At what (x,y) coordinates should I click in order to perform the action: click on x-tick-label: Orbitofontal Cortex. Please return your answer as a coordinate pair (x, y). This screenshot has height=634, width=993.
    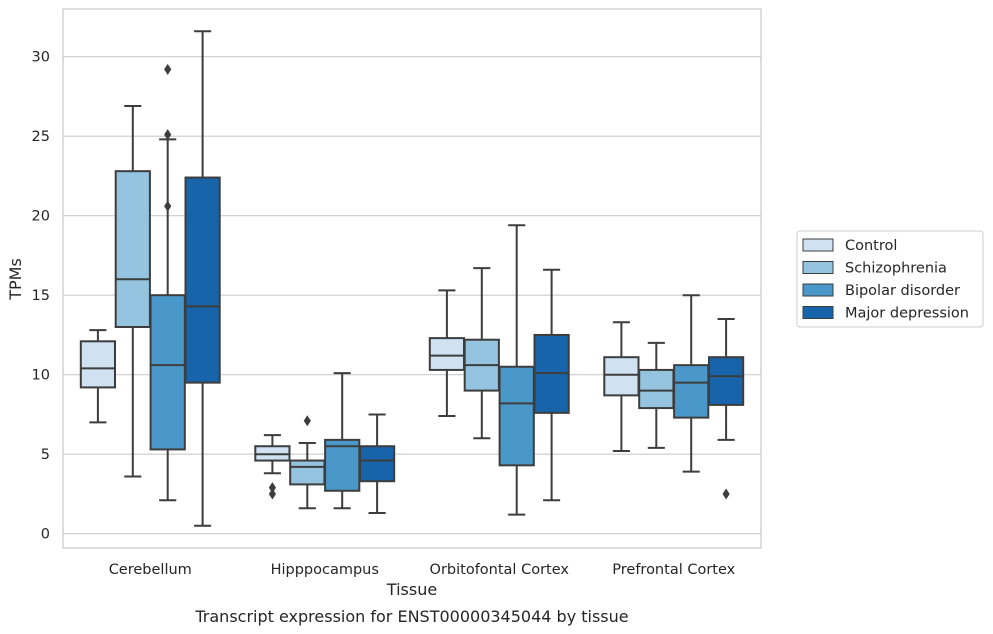
    Looking at the image, I should click on (500, 570).